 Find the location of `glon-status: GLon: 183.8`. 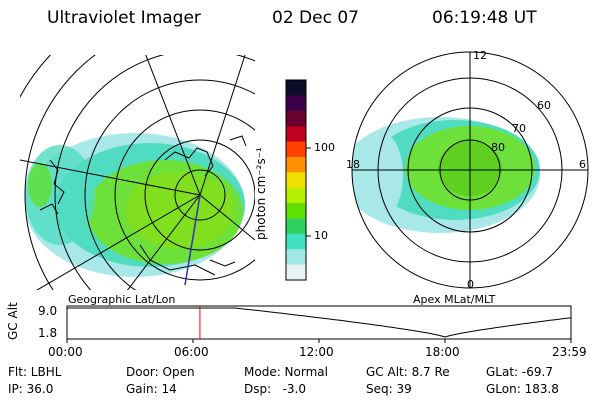

glon-status: GLon: 183.8 is located at coordinates (522, 389).